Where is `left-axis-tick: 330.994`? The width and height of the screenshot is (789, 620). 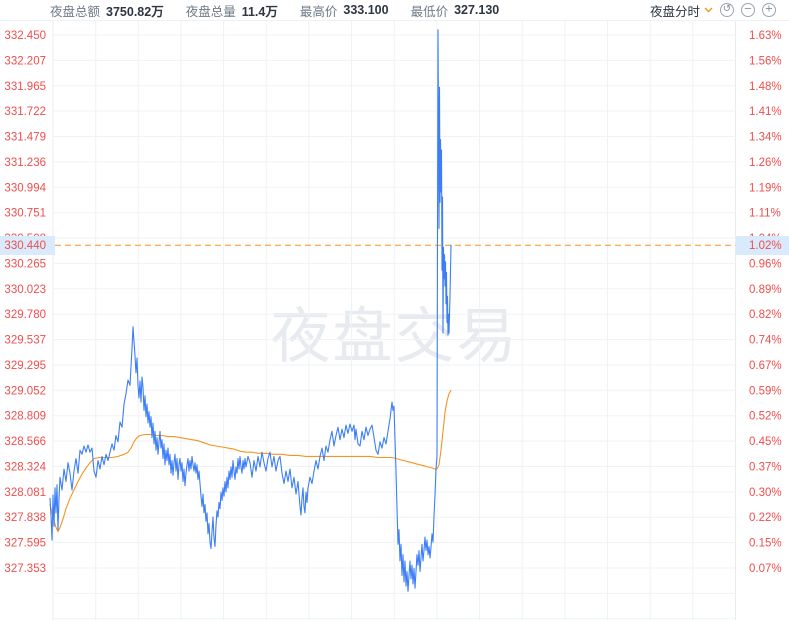 left-axis-tick: 330.994 is located at coordinates (25, 188).